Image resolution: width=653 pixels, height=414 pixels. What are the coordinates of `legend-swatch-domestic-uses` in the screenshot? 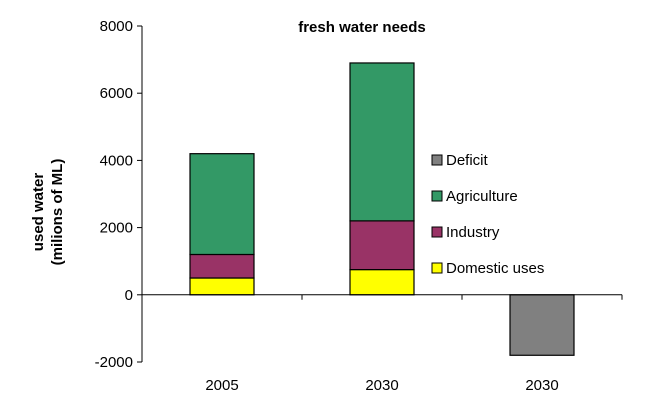 It's located at (437, 268).